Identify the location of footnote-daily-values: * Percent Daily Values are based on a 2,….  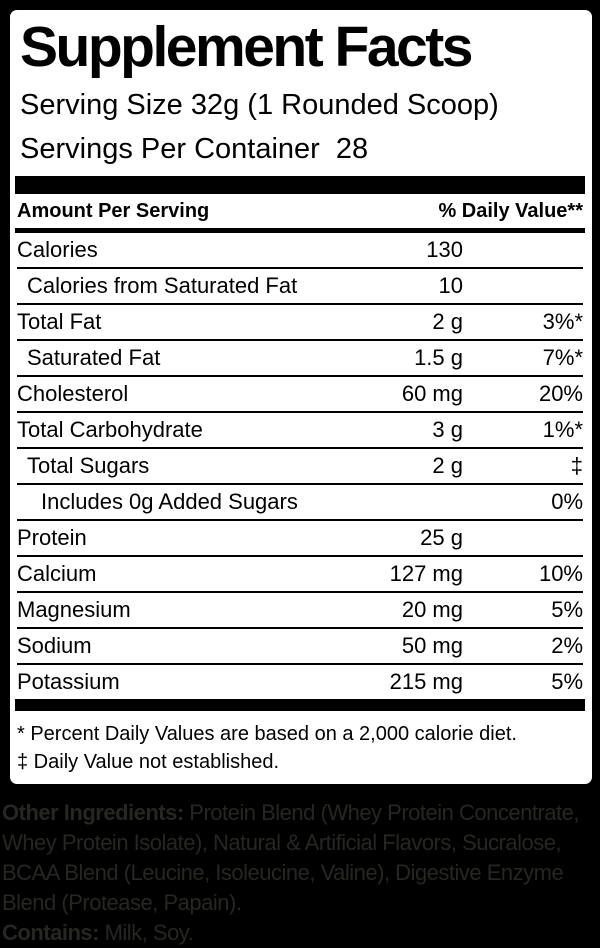
(267, 734).